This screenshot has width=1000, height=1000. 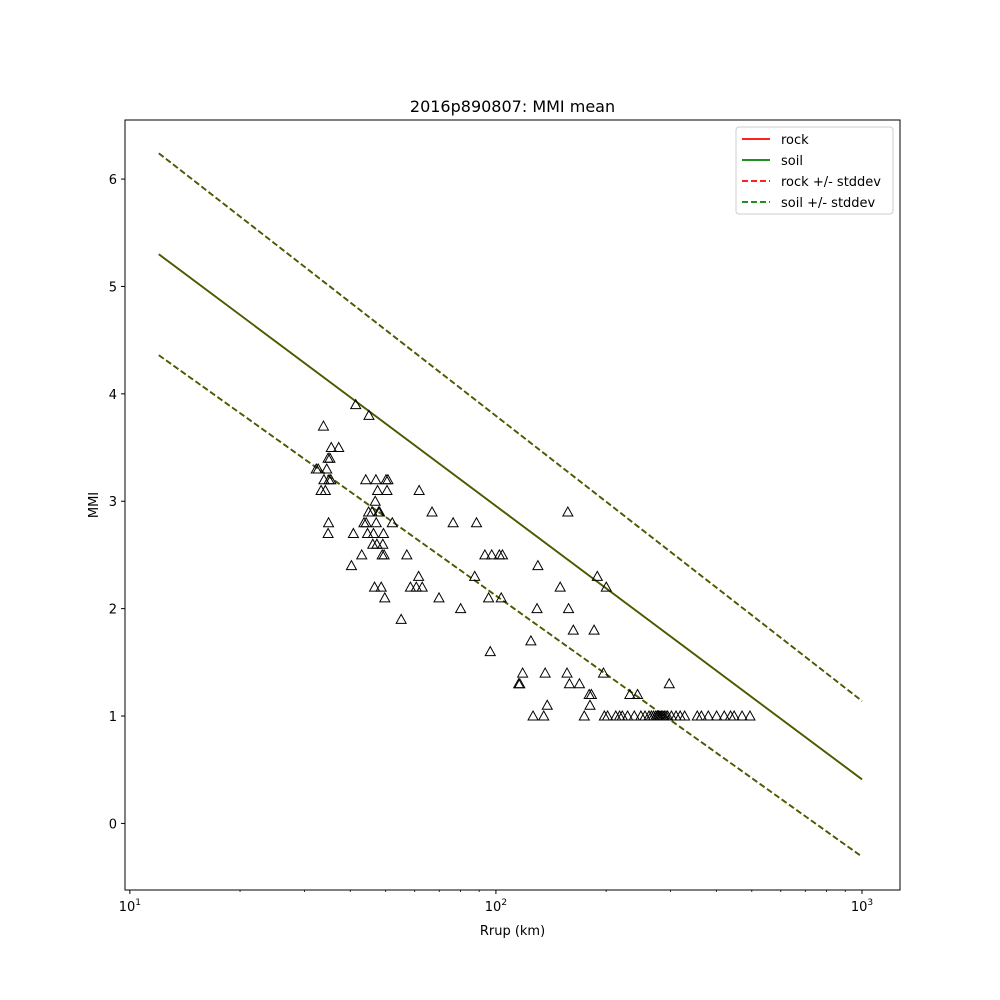 I want to click on legend: rock soil rock +/- stddev soil +/- stddev, so click(x=814, y=170).